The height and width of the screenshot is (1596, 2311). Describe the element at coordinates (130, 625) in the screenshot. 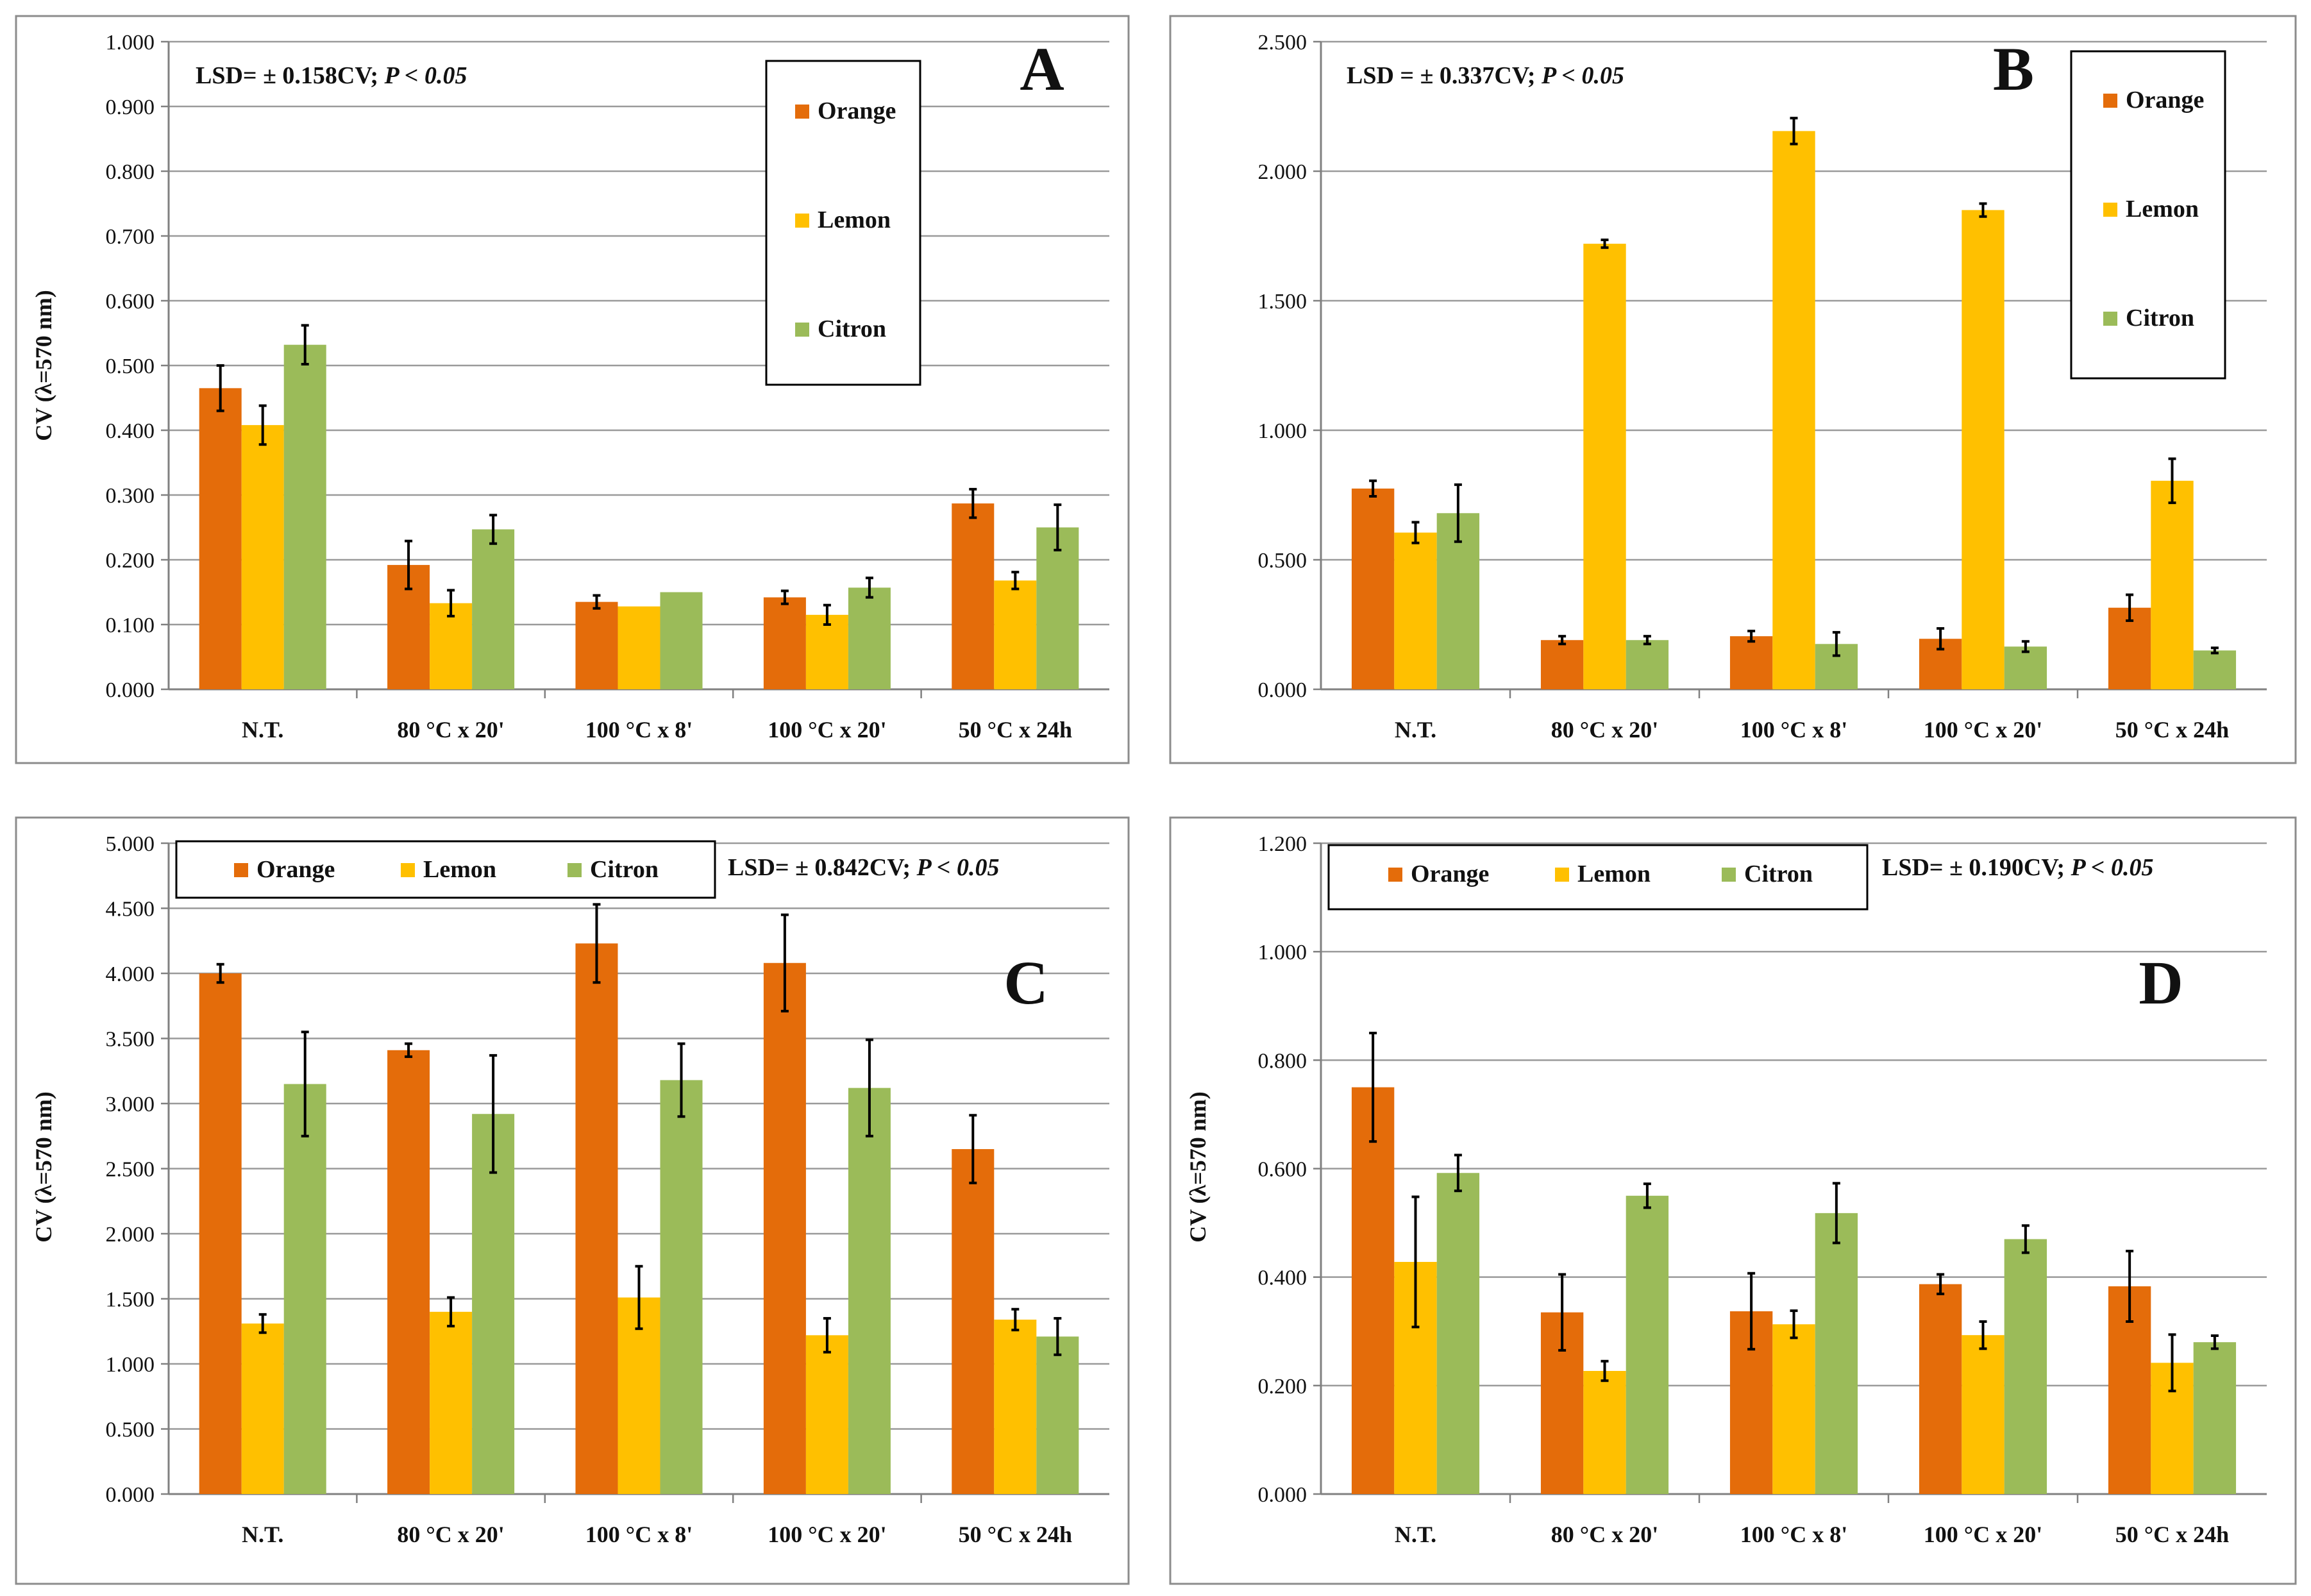

I see `y-tick-label: 0.100` at that location.